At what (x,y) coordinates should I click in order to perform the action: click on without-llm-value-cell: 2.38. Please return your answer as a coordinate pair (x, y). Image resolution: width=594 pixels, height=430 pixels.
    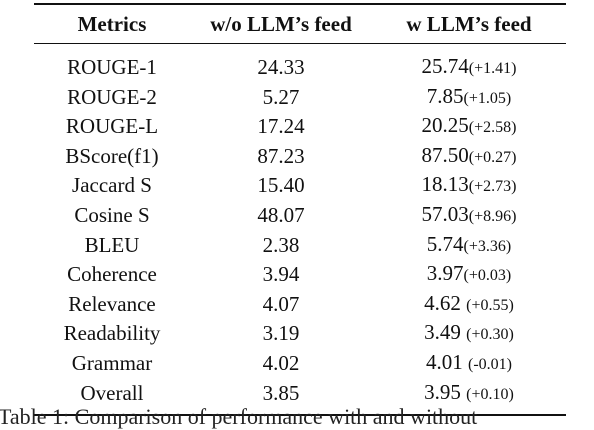
    Looking at the image, I should click on (281, 244).